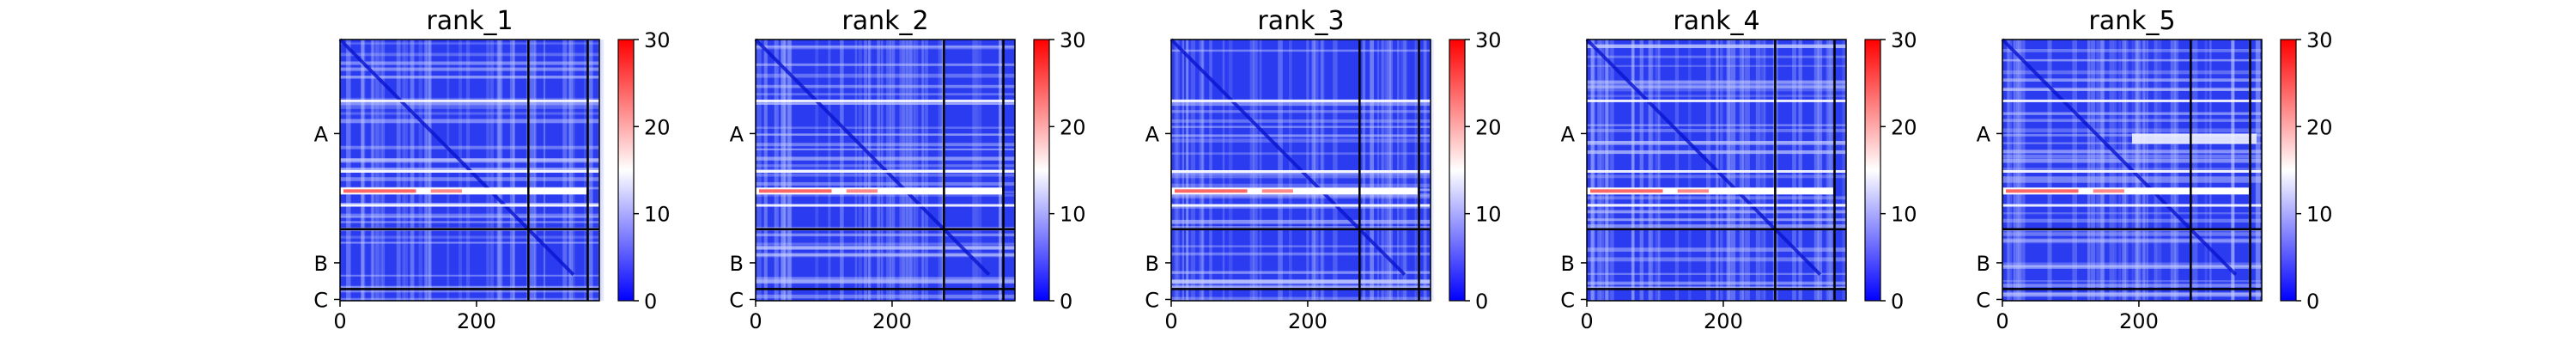 This screenshot has width=2576, height=348. What do you see at coordinates (2002, 321) in the screenshot?
I see `x-tick-label: 0` at bounding box center [2002, 321].